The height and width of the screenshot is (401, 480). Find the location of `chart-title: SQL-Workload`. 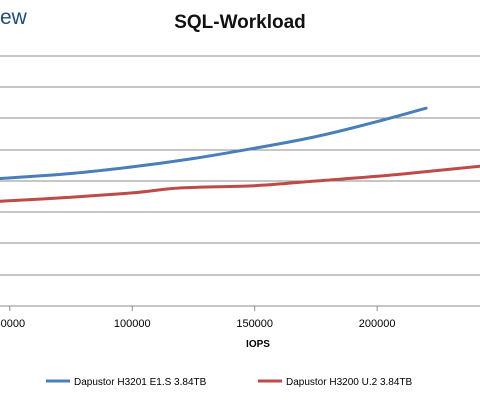

chart-title: SQL-Workload is located at coordinates (240, 22).